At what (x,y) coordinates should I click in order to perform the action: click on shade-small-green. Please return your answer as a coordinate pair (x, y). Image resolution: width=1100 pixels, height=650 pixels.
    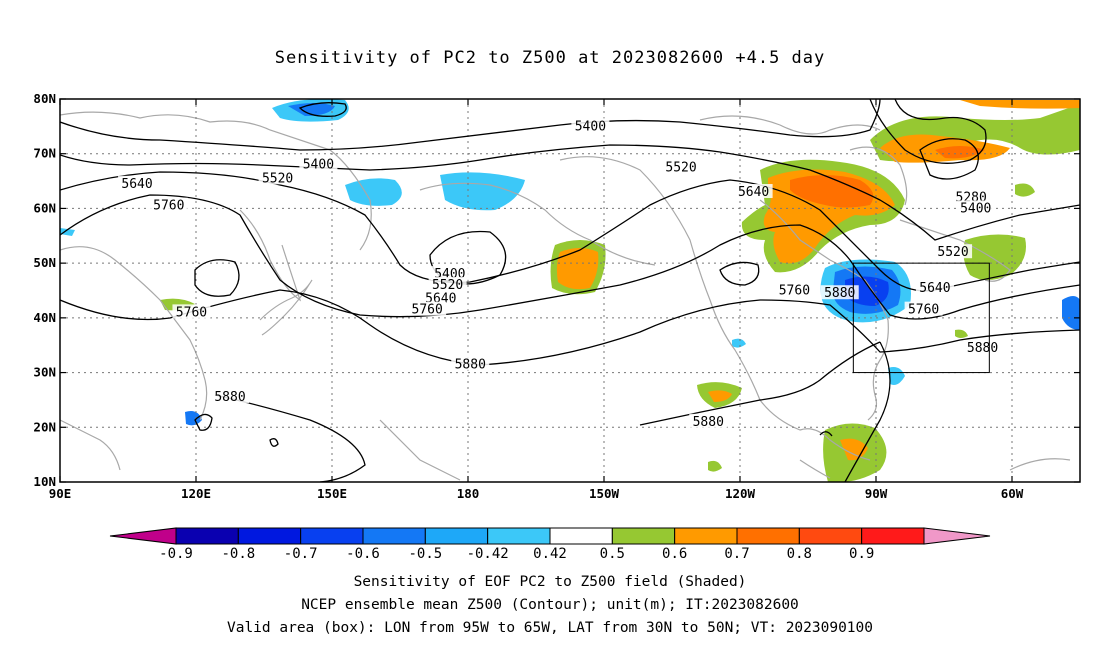
    Looking at the image, I should click on (1025, 190).